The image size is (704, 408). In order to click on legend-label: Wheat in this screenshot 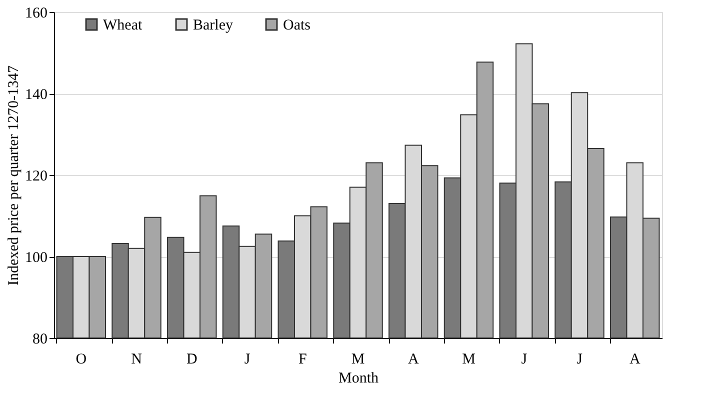, I will do `click(123, 26)`.